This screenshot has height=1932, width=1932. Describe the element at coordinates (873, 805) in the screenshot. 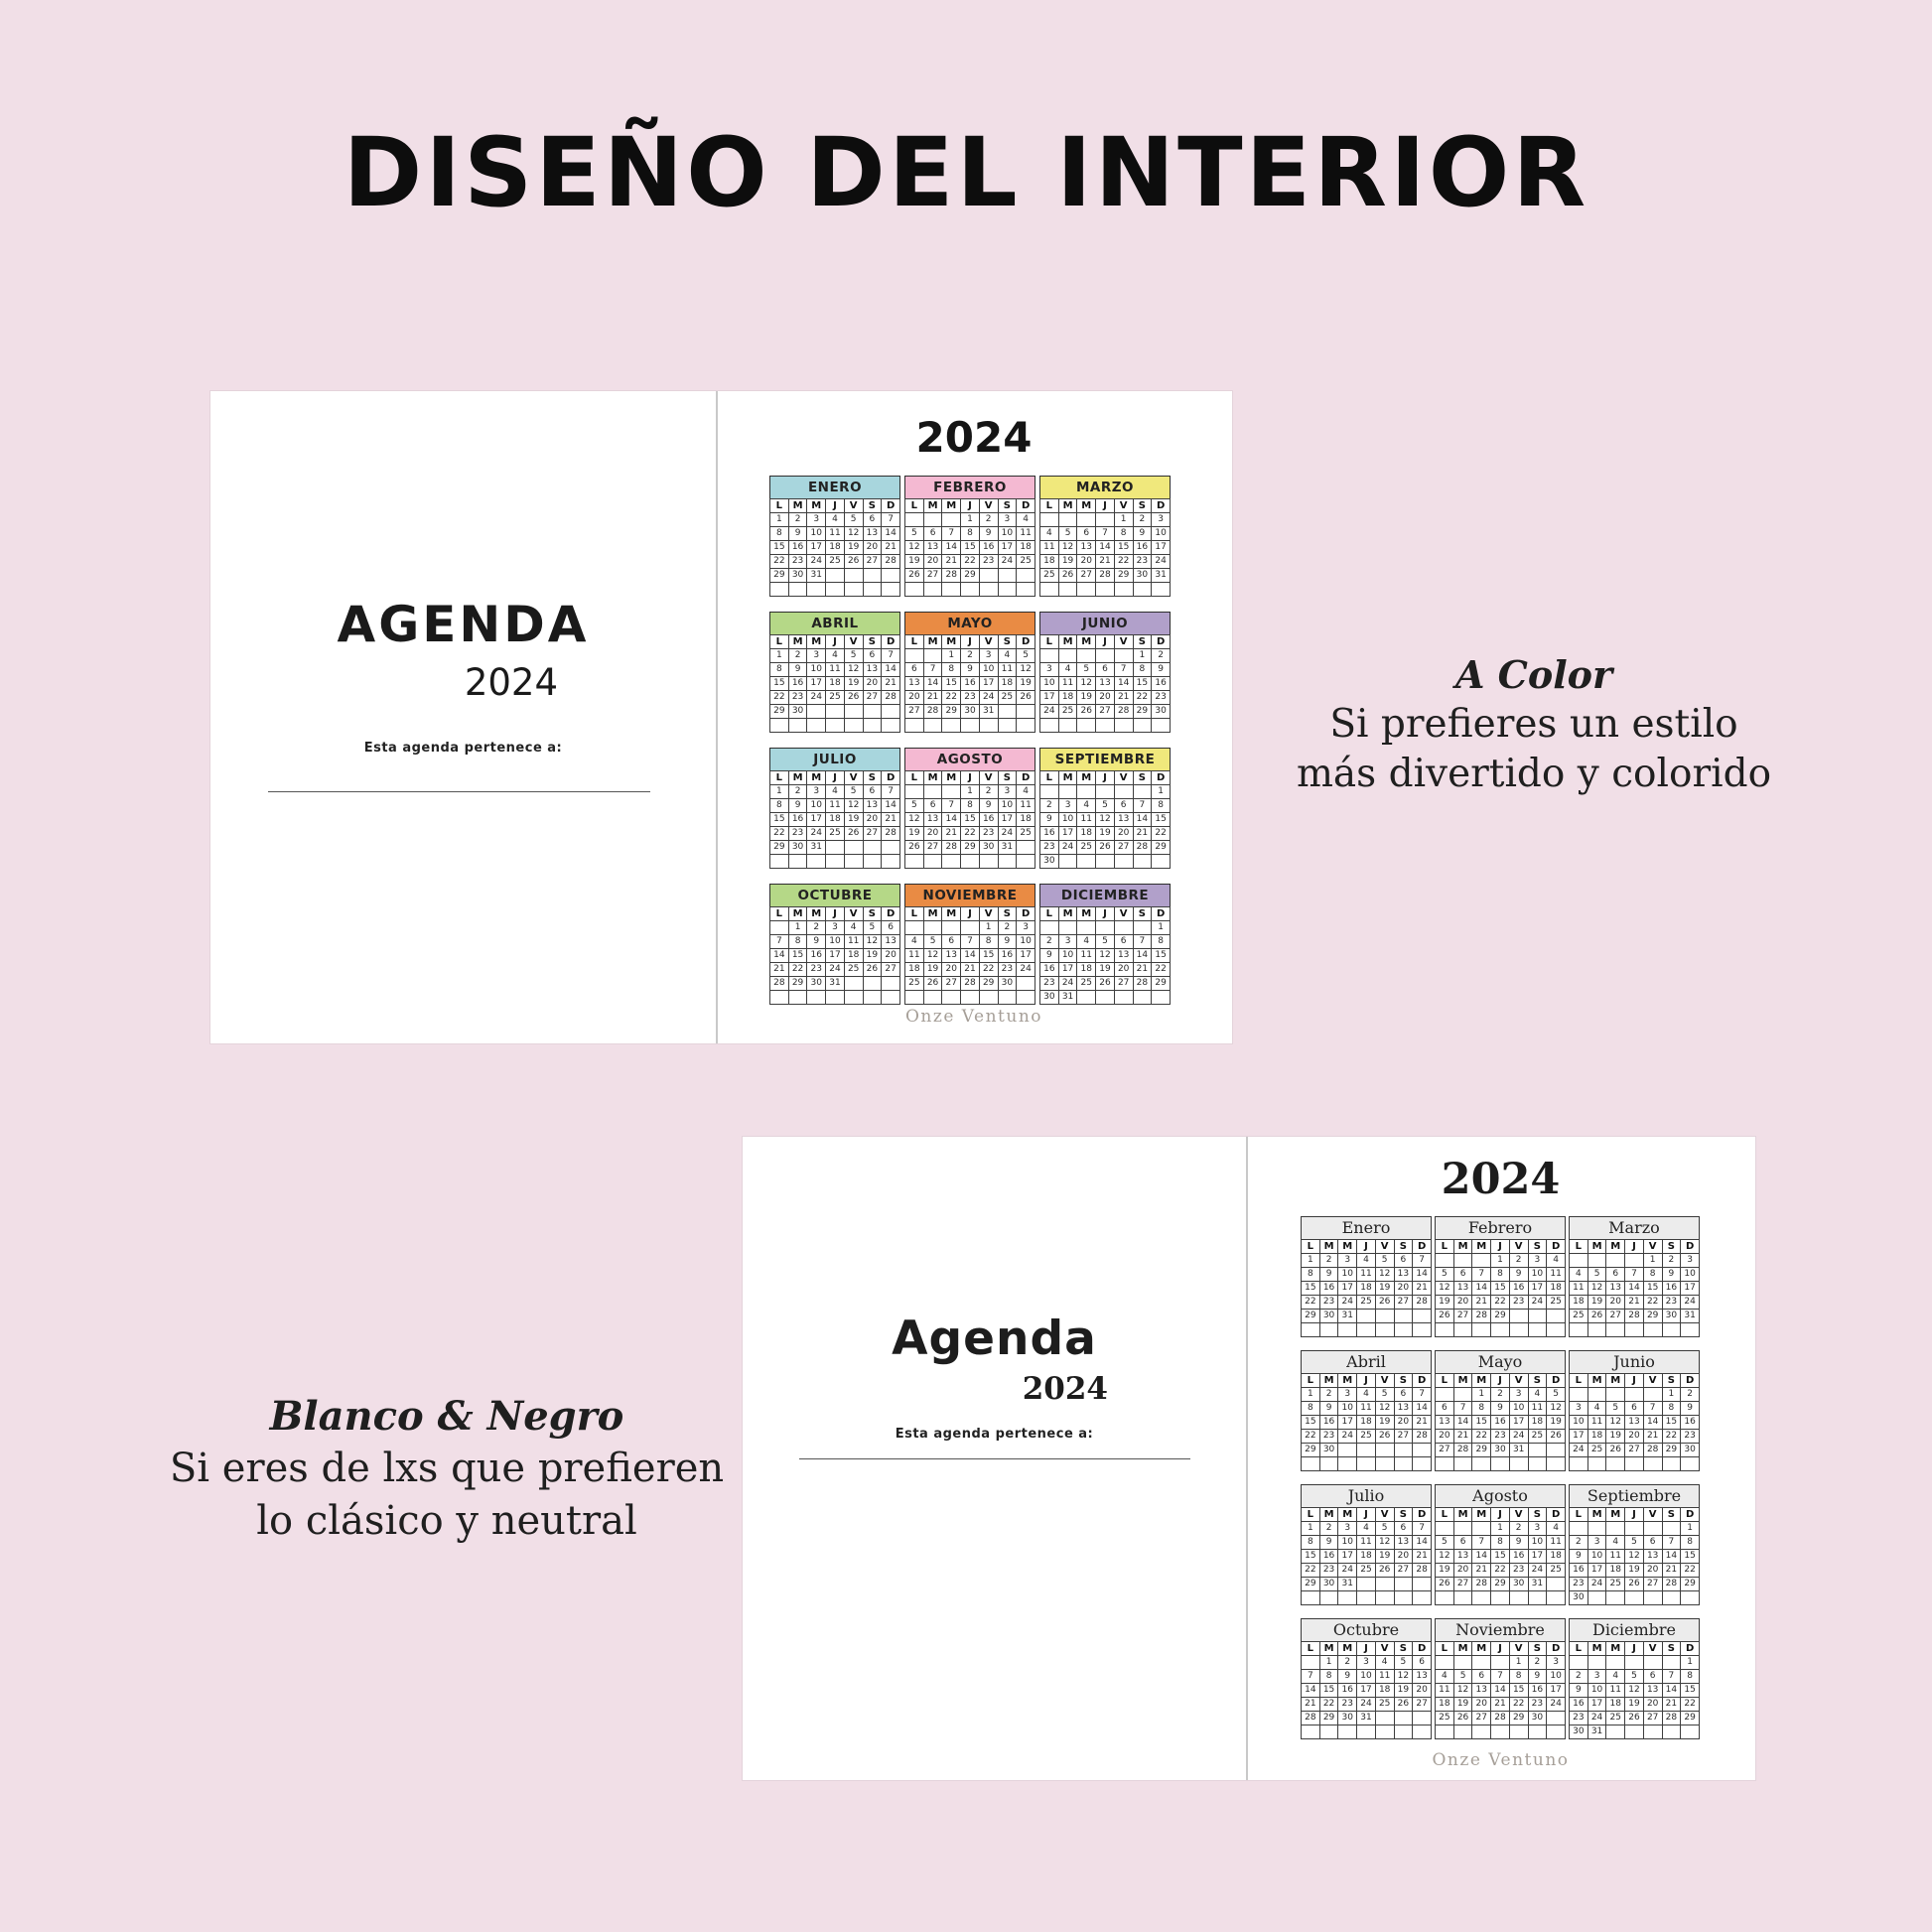

I see `day-cell: 13` at that location.